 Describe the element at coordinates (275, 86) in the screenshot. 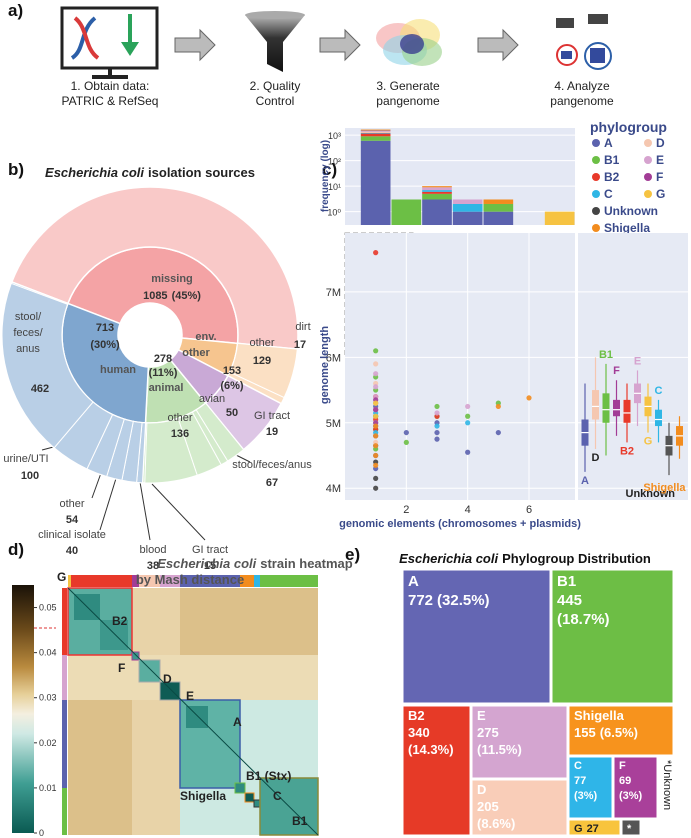

I see `step-label: 2. Quality` at that location.